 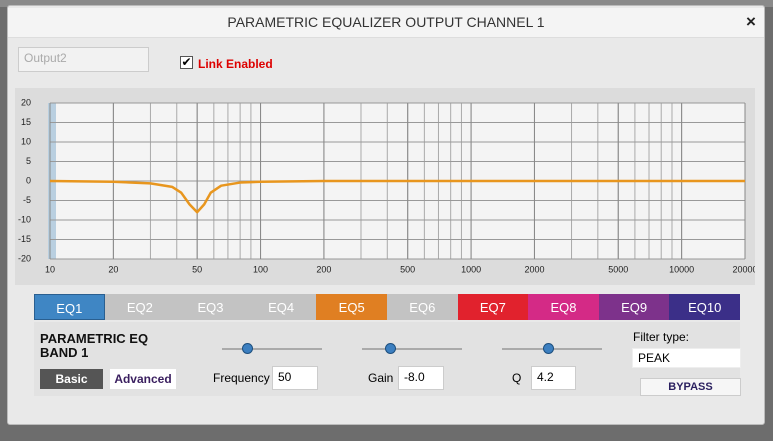 What do you see at coordinates (295, 378) in the screenshot?
I see `frequency-input: 50` at bounding box center [295, 378].